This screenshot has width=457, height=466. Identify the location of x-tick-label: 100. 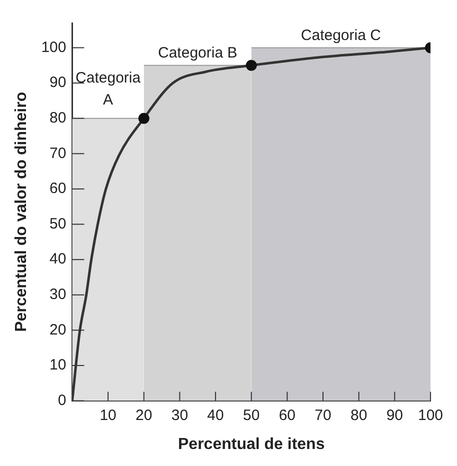
(430, 415).